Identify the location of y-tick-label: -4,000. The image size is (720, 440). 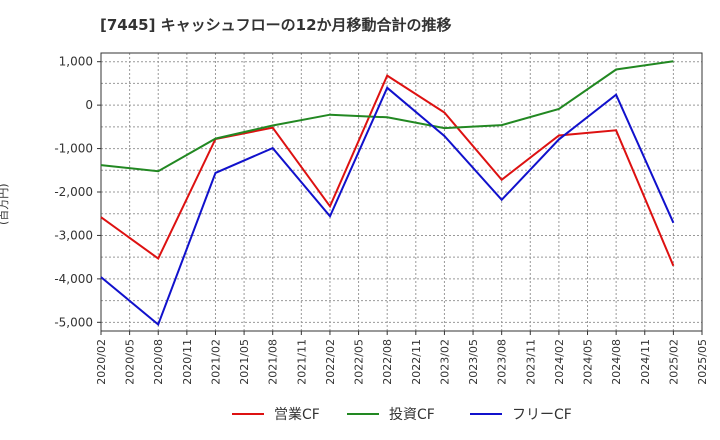
(73, 279).